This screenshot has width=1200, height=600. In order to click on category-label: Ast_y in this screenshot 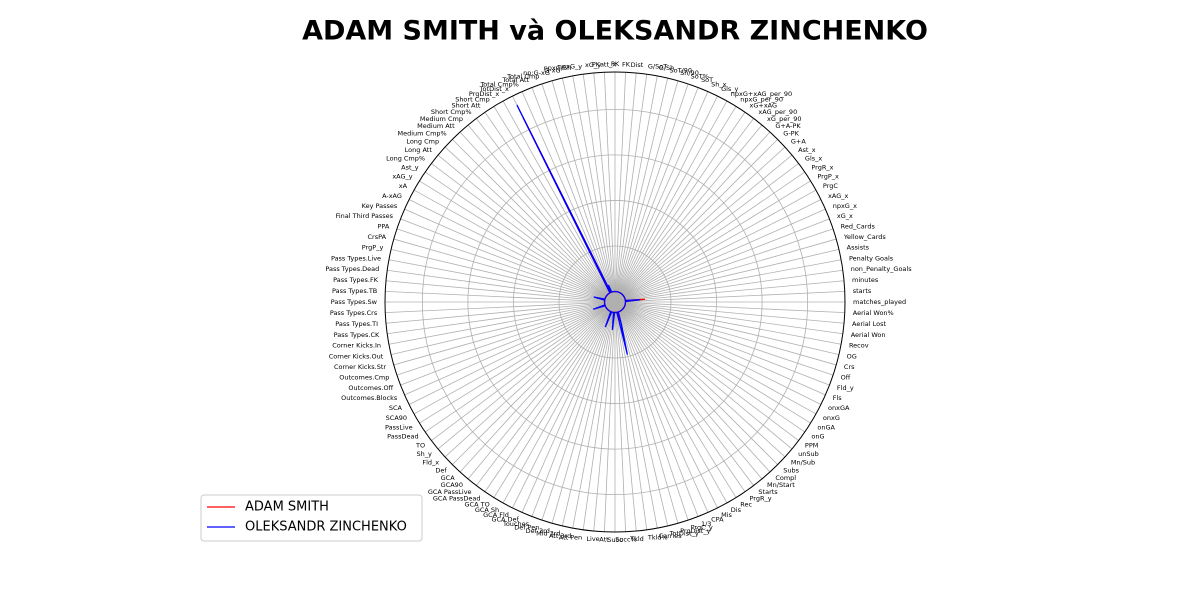, I will do `click(410, 167)`.